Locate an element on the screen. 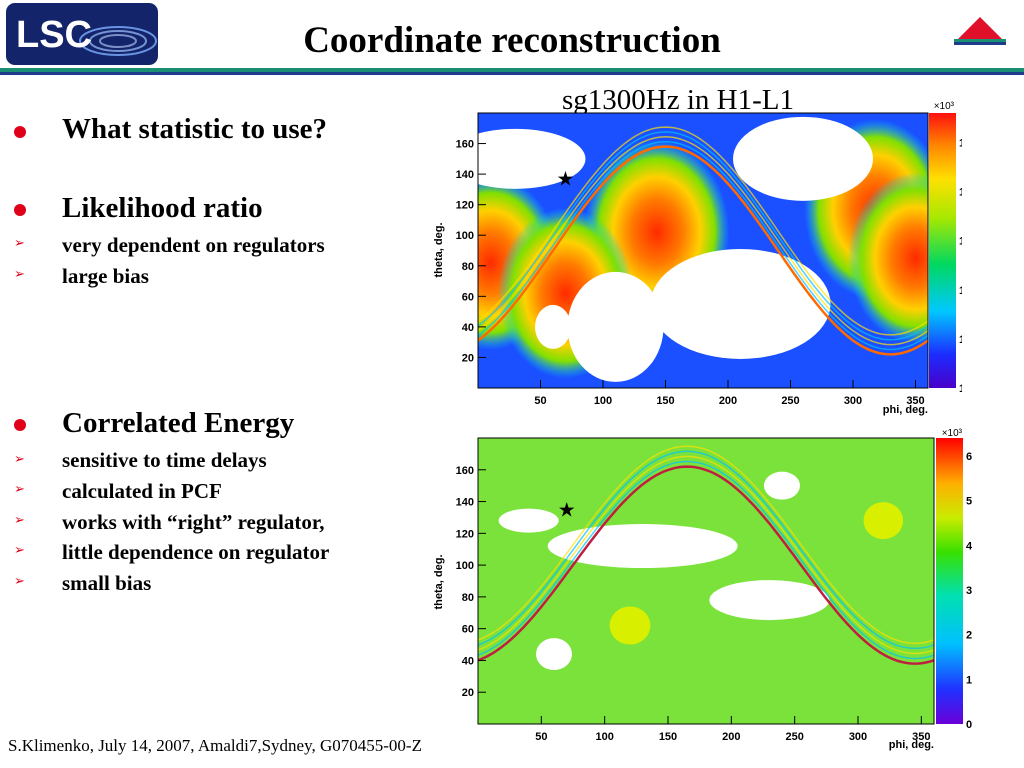 The image size is (1024, 768). colorbar-tick-label: 1790 is located at coordinates (960, 193).